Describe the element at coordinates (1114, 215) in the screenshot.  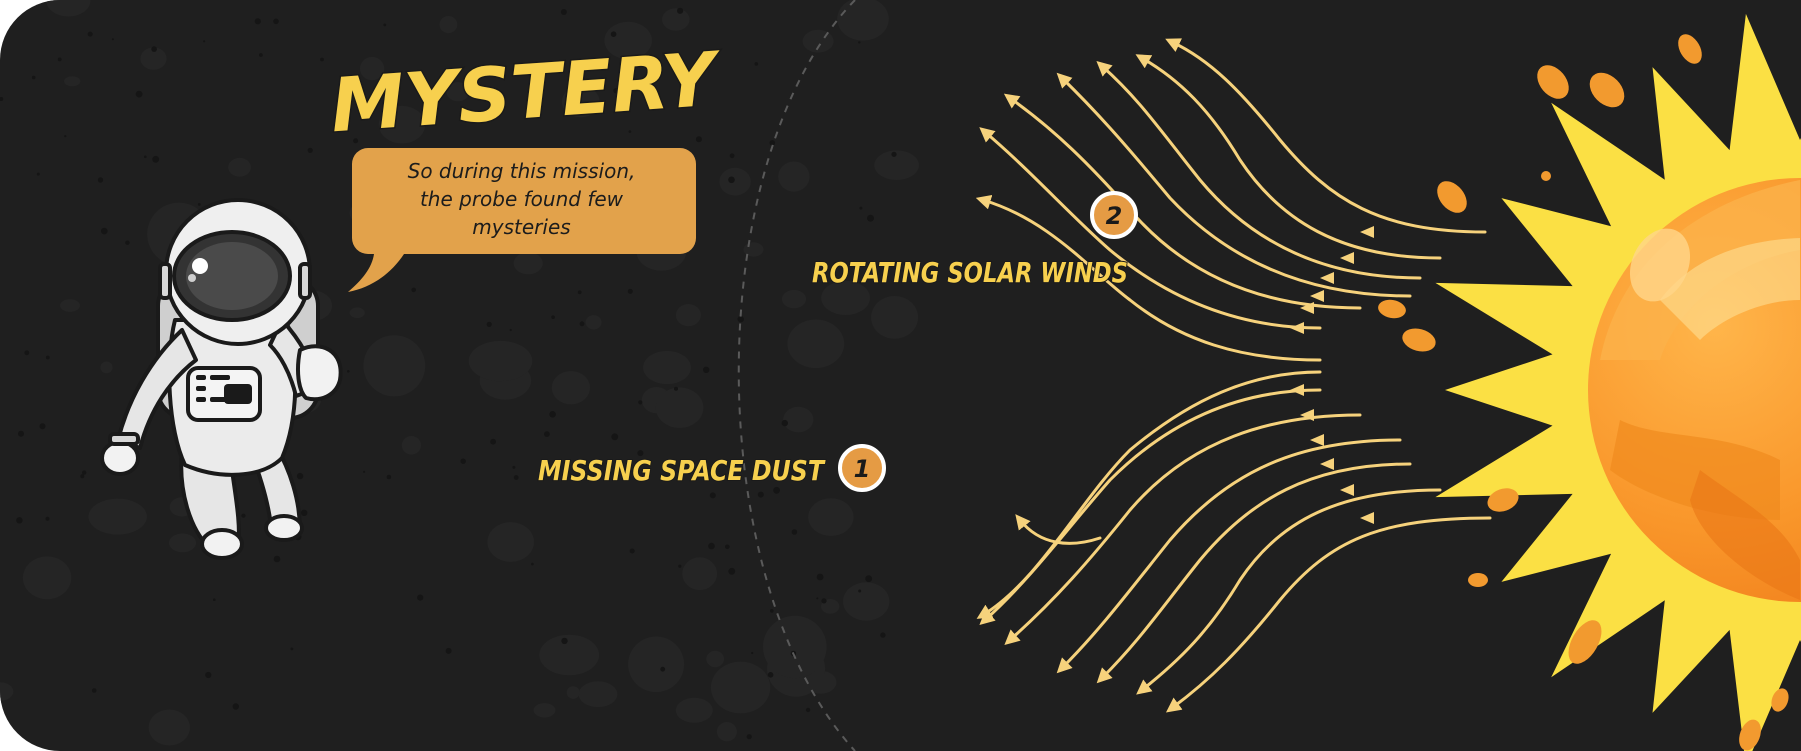
I see `item-2-badge` at that location.